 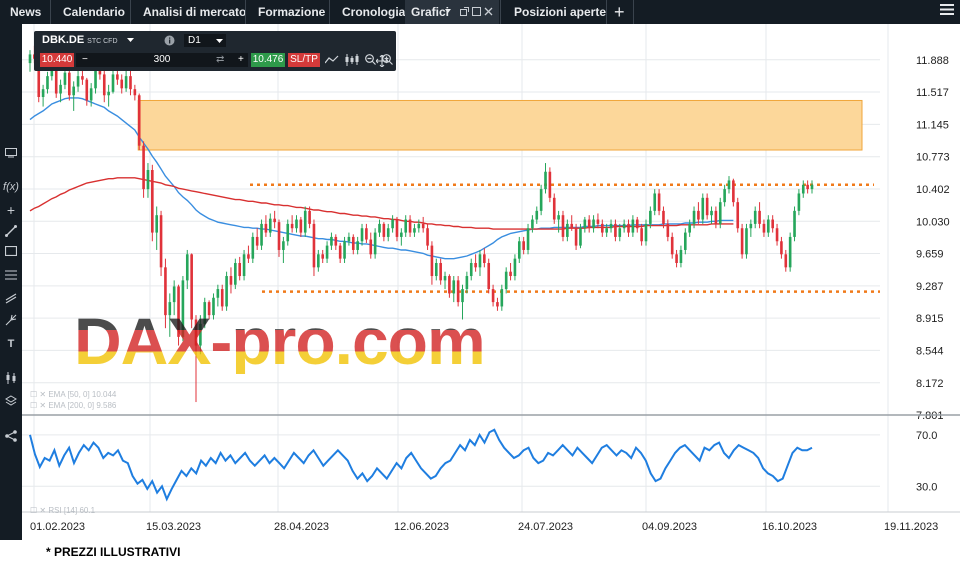 I want to click on timeframe-select: D1, so click(x=205, y=40).